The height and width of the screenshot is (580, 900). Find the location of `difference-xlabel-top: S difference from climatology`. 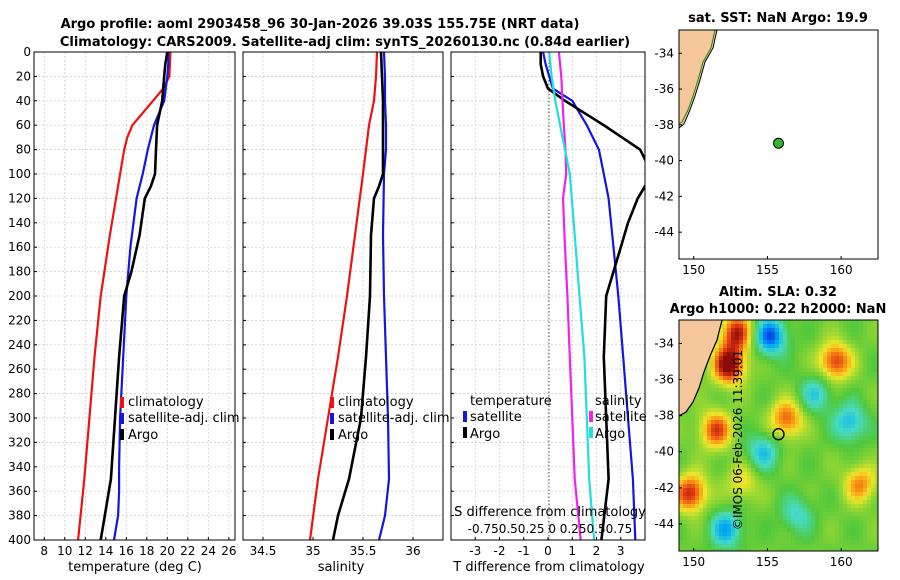

difference-xlabel-top: S difference from climatology is located at coordinates (550, 512).